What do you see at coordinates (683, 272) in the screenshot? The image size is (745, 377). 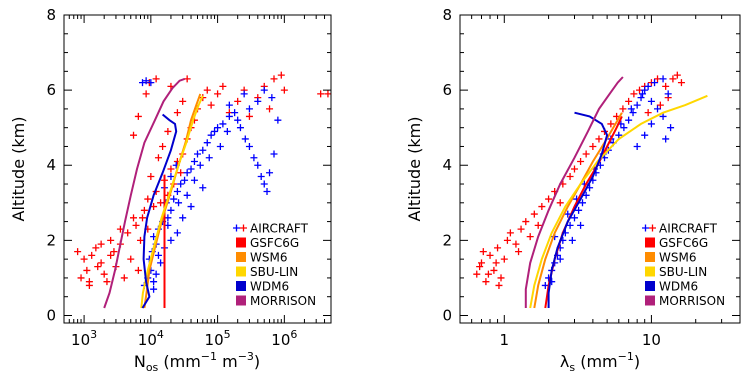 I see `legend-label: SBU-LIN` at bounding box center [683, 272].